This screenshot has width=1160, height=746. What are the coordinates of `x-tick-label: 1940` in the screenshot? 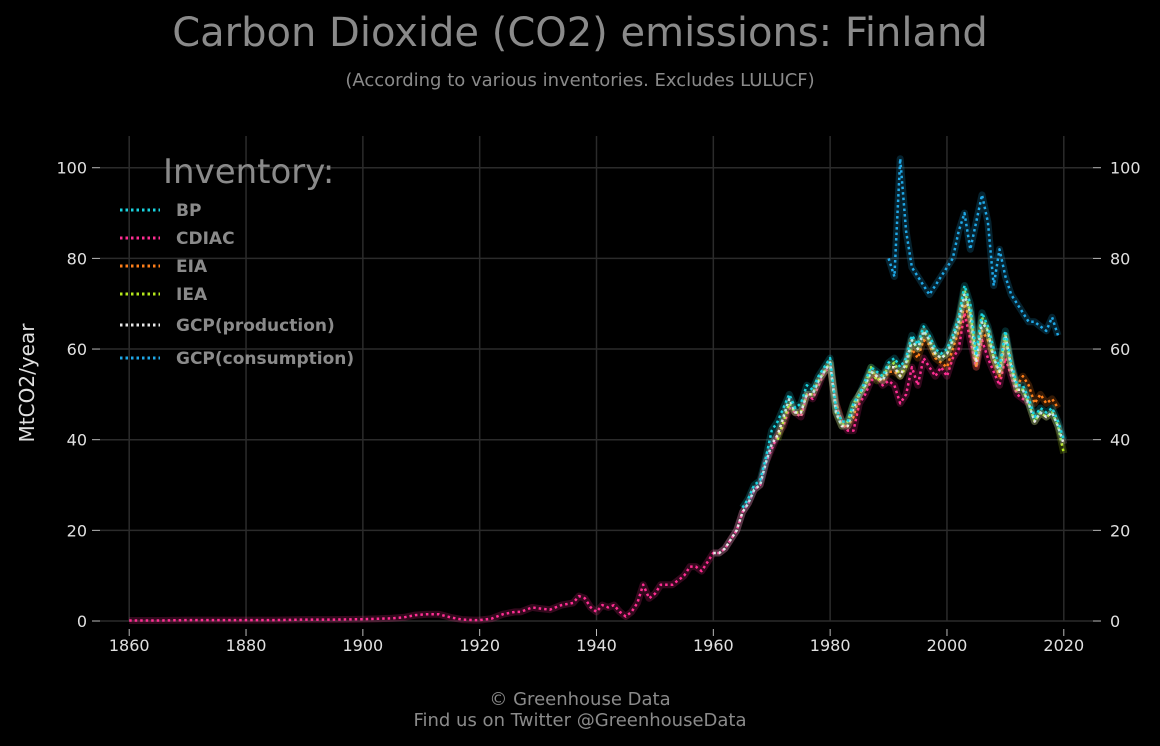 It's located at (596, 645).